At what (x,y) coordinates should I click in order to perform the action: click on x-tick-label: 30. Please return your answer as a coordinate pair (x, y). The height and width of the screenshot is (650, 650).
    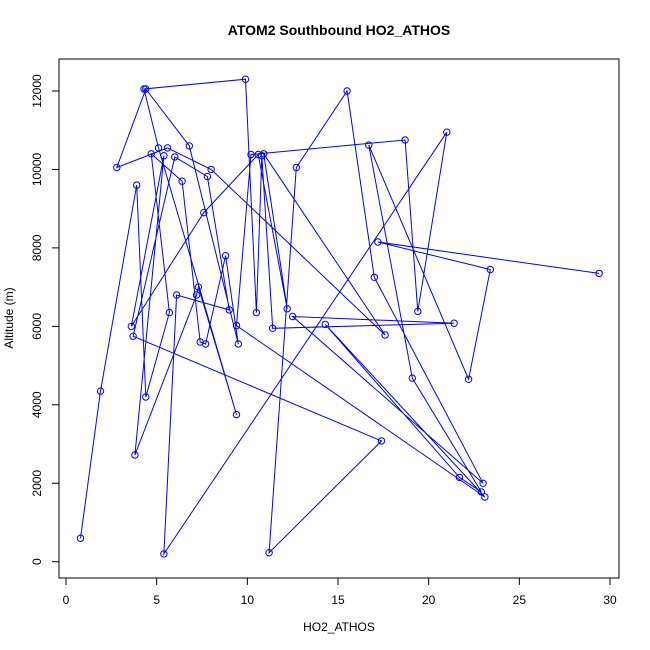
    Looking at the image, I should click on (610, 600).